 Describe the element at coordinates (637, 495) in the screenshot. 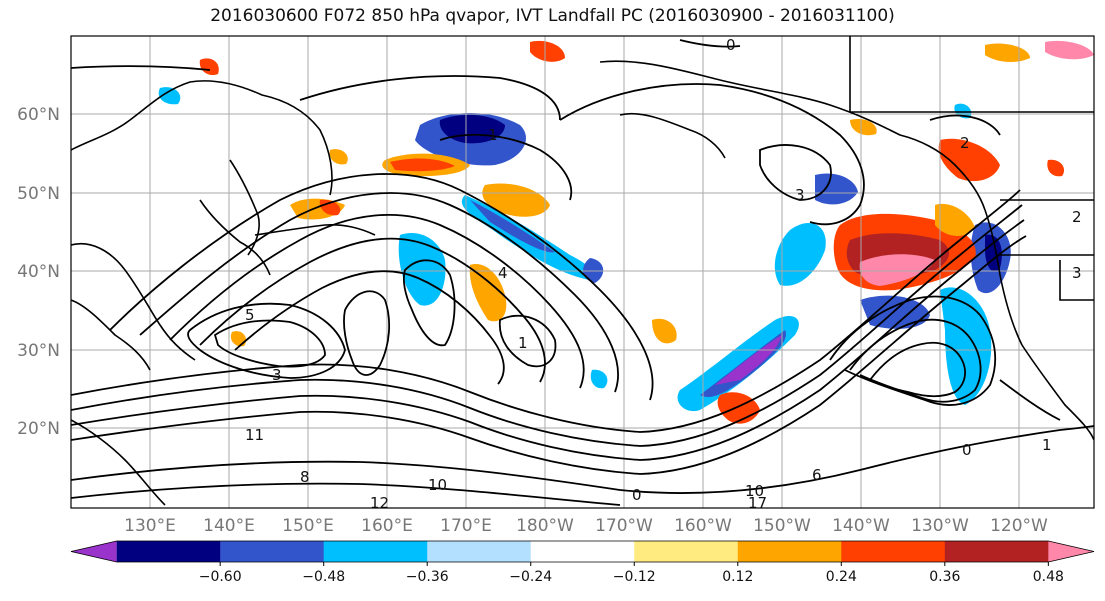

I see `contour-label-9-south: 0` at that location.